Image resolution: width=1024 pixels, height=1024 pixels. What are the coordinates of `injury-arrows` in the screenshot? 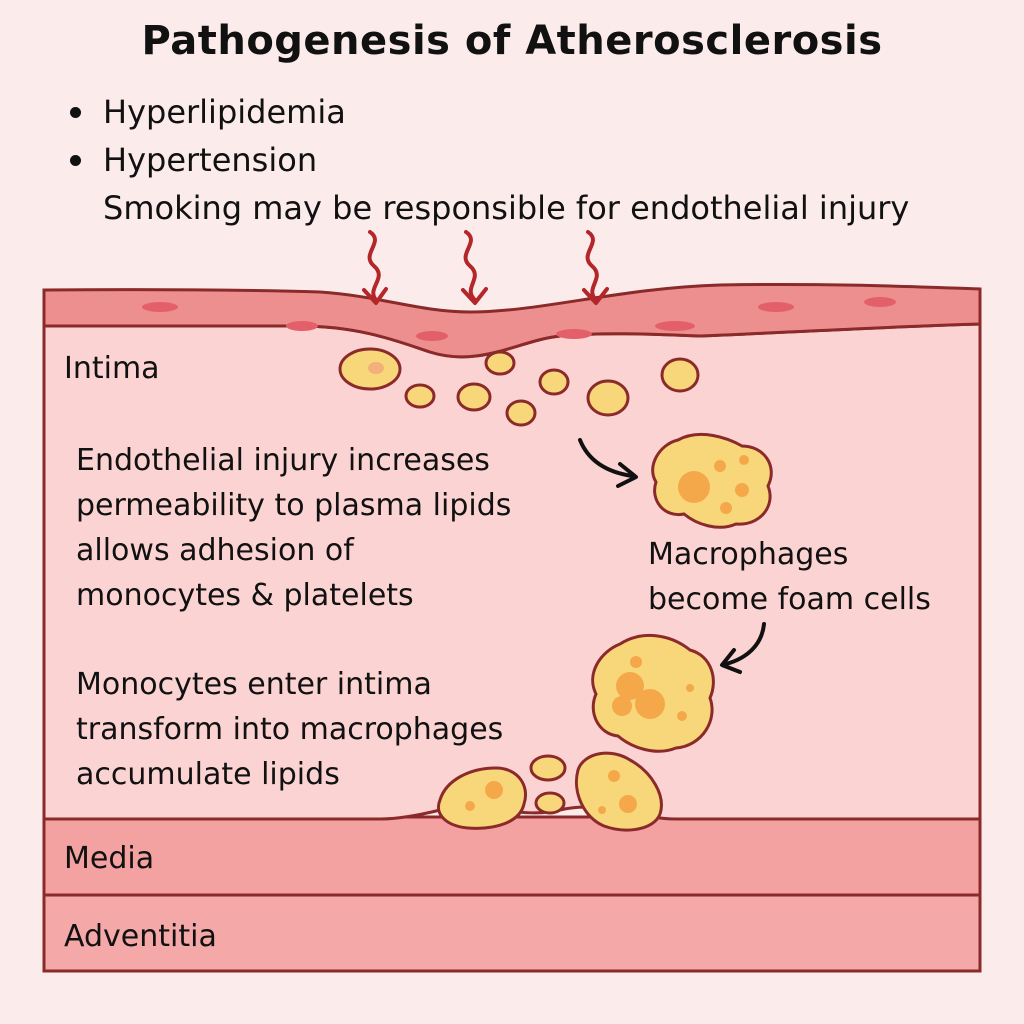 It's located at (485, 267).